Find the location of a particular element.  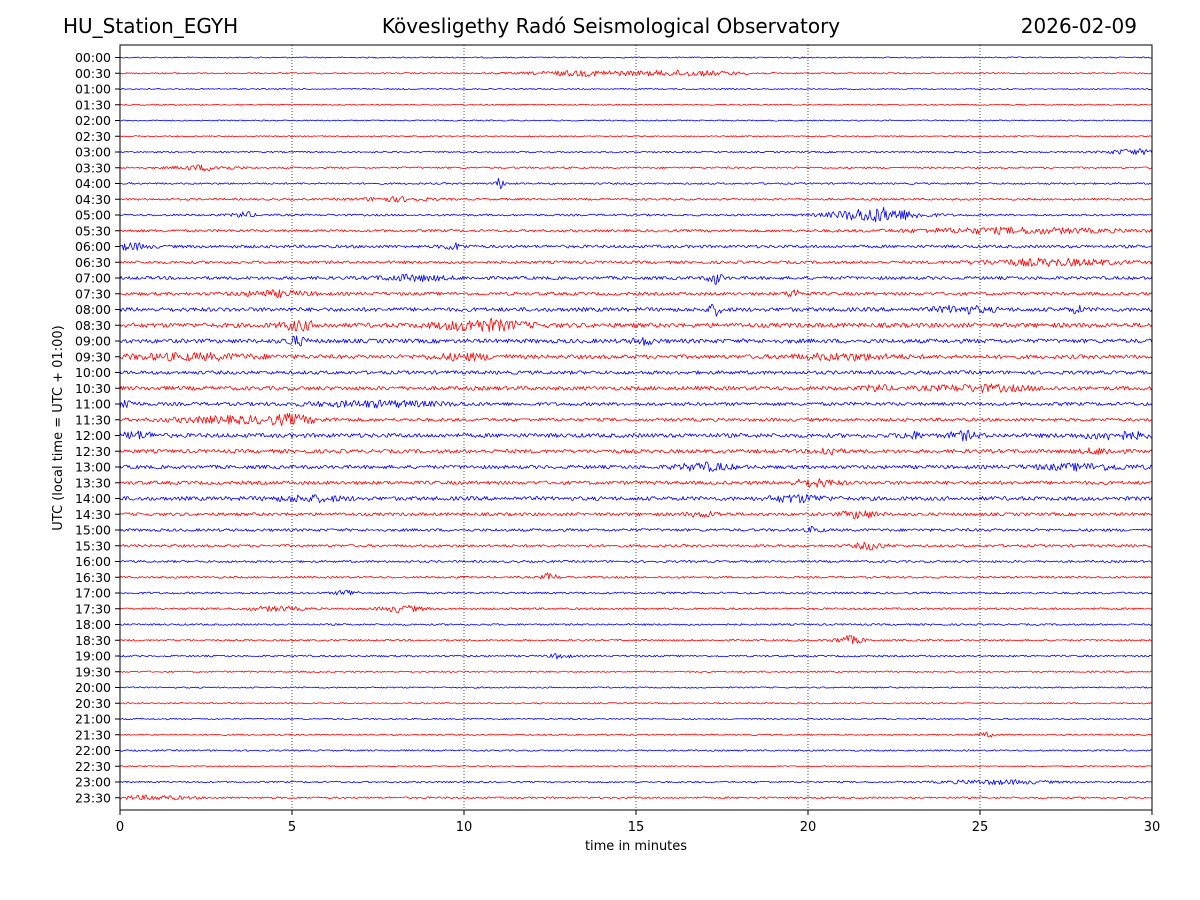

y-tick-label: 14:00 is located at coordinates (93, 498).